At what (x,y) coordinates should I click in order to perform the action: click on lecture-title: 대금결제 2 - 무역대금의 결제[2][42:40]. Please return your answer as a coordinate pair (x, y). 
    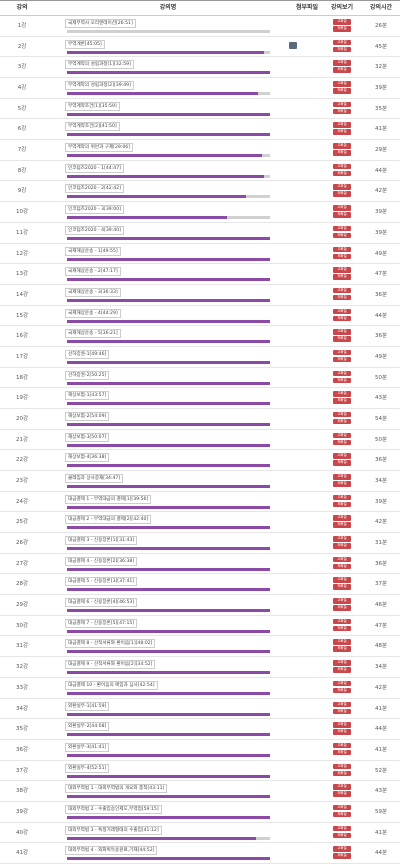
    Looking at the image, I should click on (108, 520).